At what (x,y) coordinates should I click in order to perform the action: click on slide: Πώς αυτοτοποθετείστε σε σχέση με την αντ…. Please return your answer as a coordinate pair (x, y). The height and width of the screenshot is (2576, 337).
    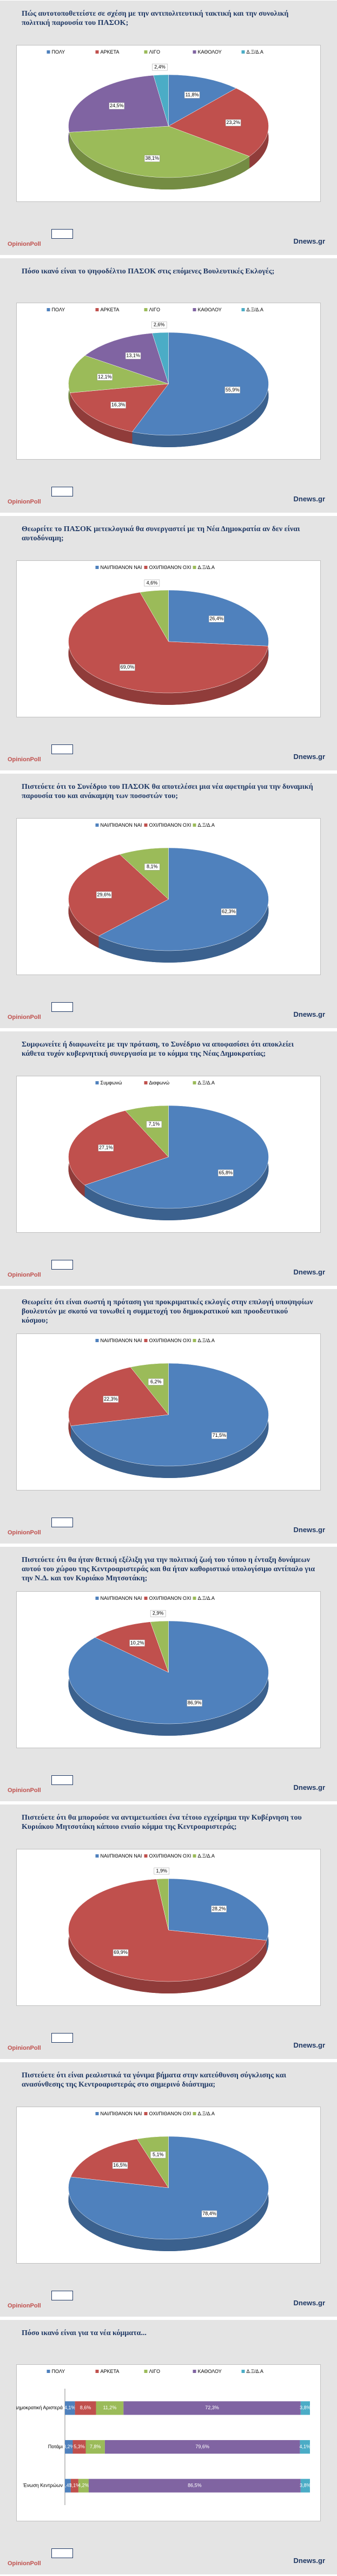
    Looking at the image, I should click on (168, 128).